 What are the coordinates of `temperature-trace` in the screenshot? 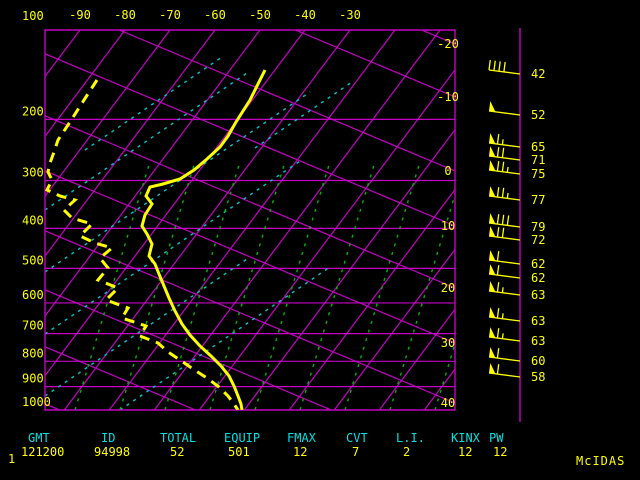 It's located at (203, 239).